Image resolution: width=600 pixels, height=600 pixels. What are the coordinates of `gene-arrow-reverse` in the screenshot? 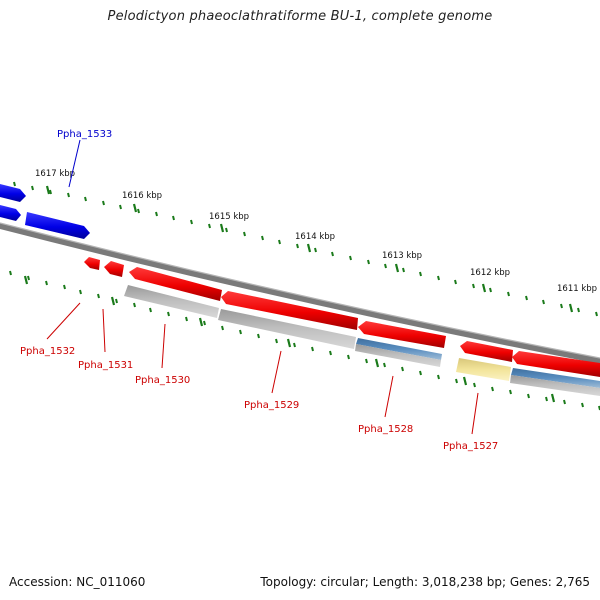 It's located at (556, 364).